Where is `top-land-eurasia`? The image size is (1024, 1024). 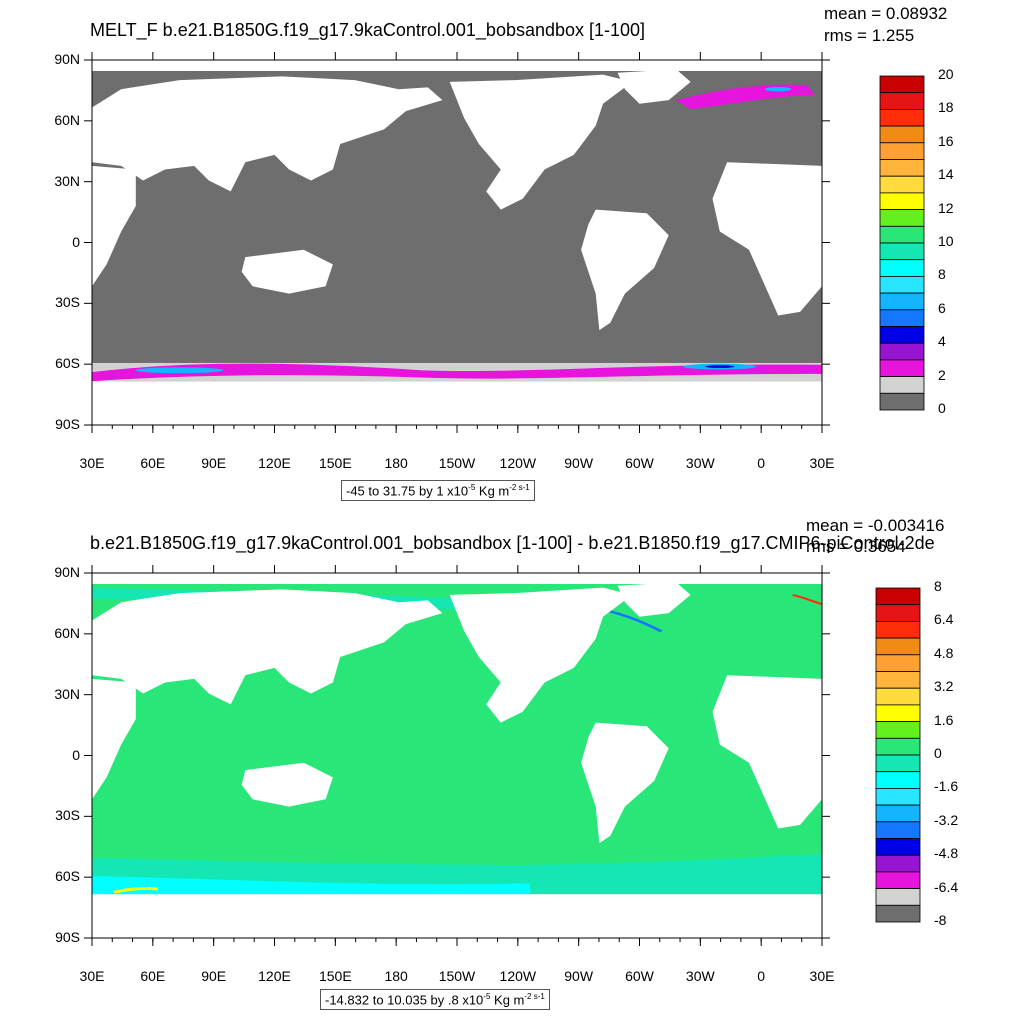 top-land-eurasia is located at coordinates (267, 134).